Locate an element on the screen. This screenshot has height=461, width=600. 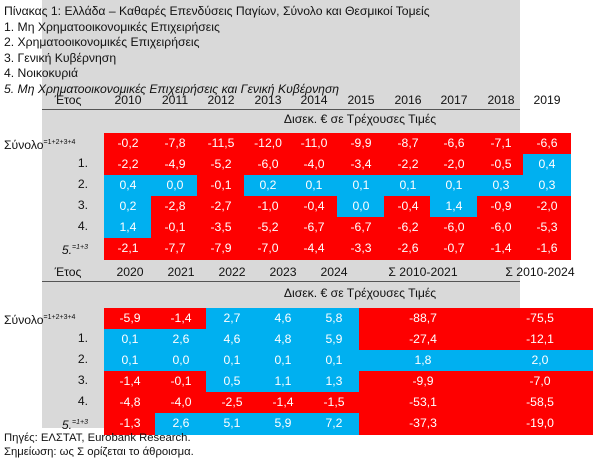
t2-cell-5-6: -19,0 is located at coordinates (540, 424).